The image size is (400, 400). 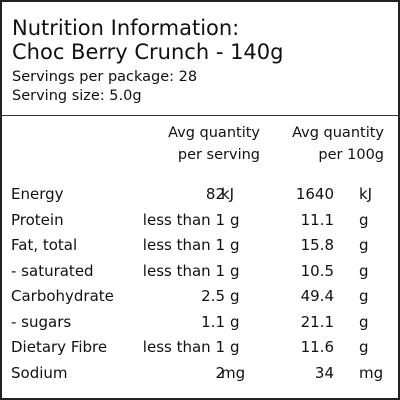 What do you see at coordinates (228, 194) in the screenshot?
I see `per-serving-unit: kJ` at bounding box center [228, 194].